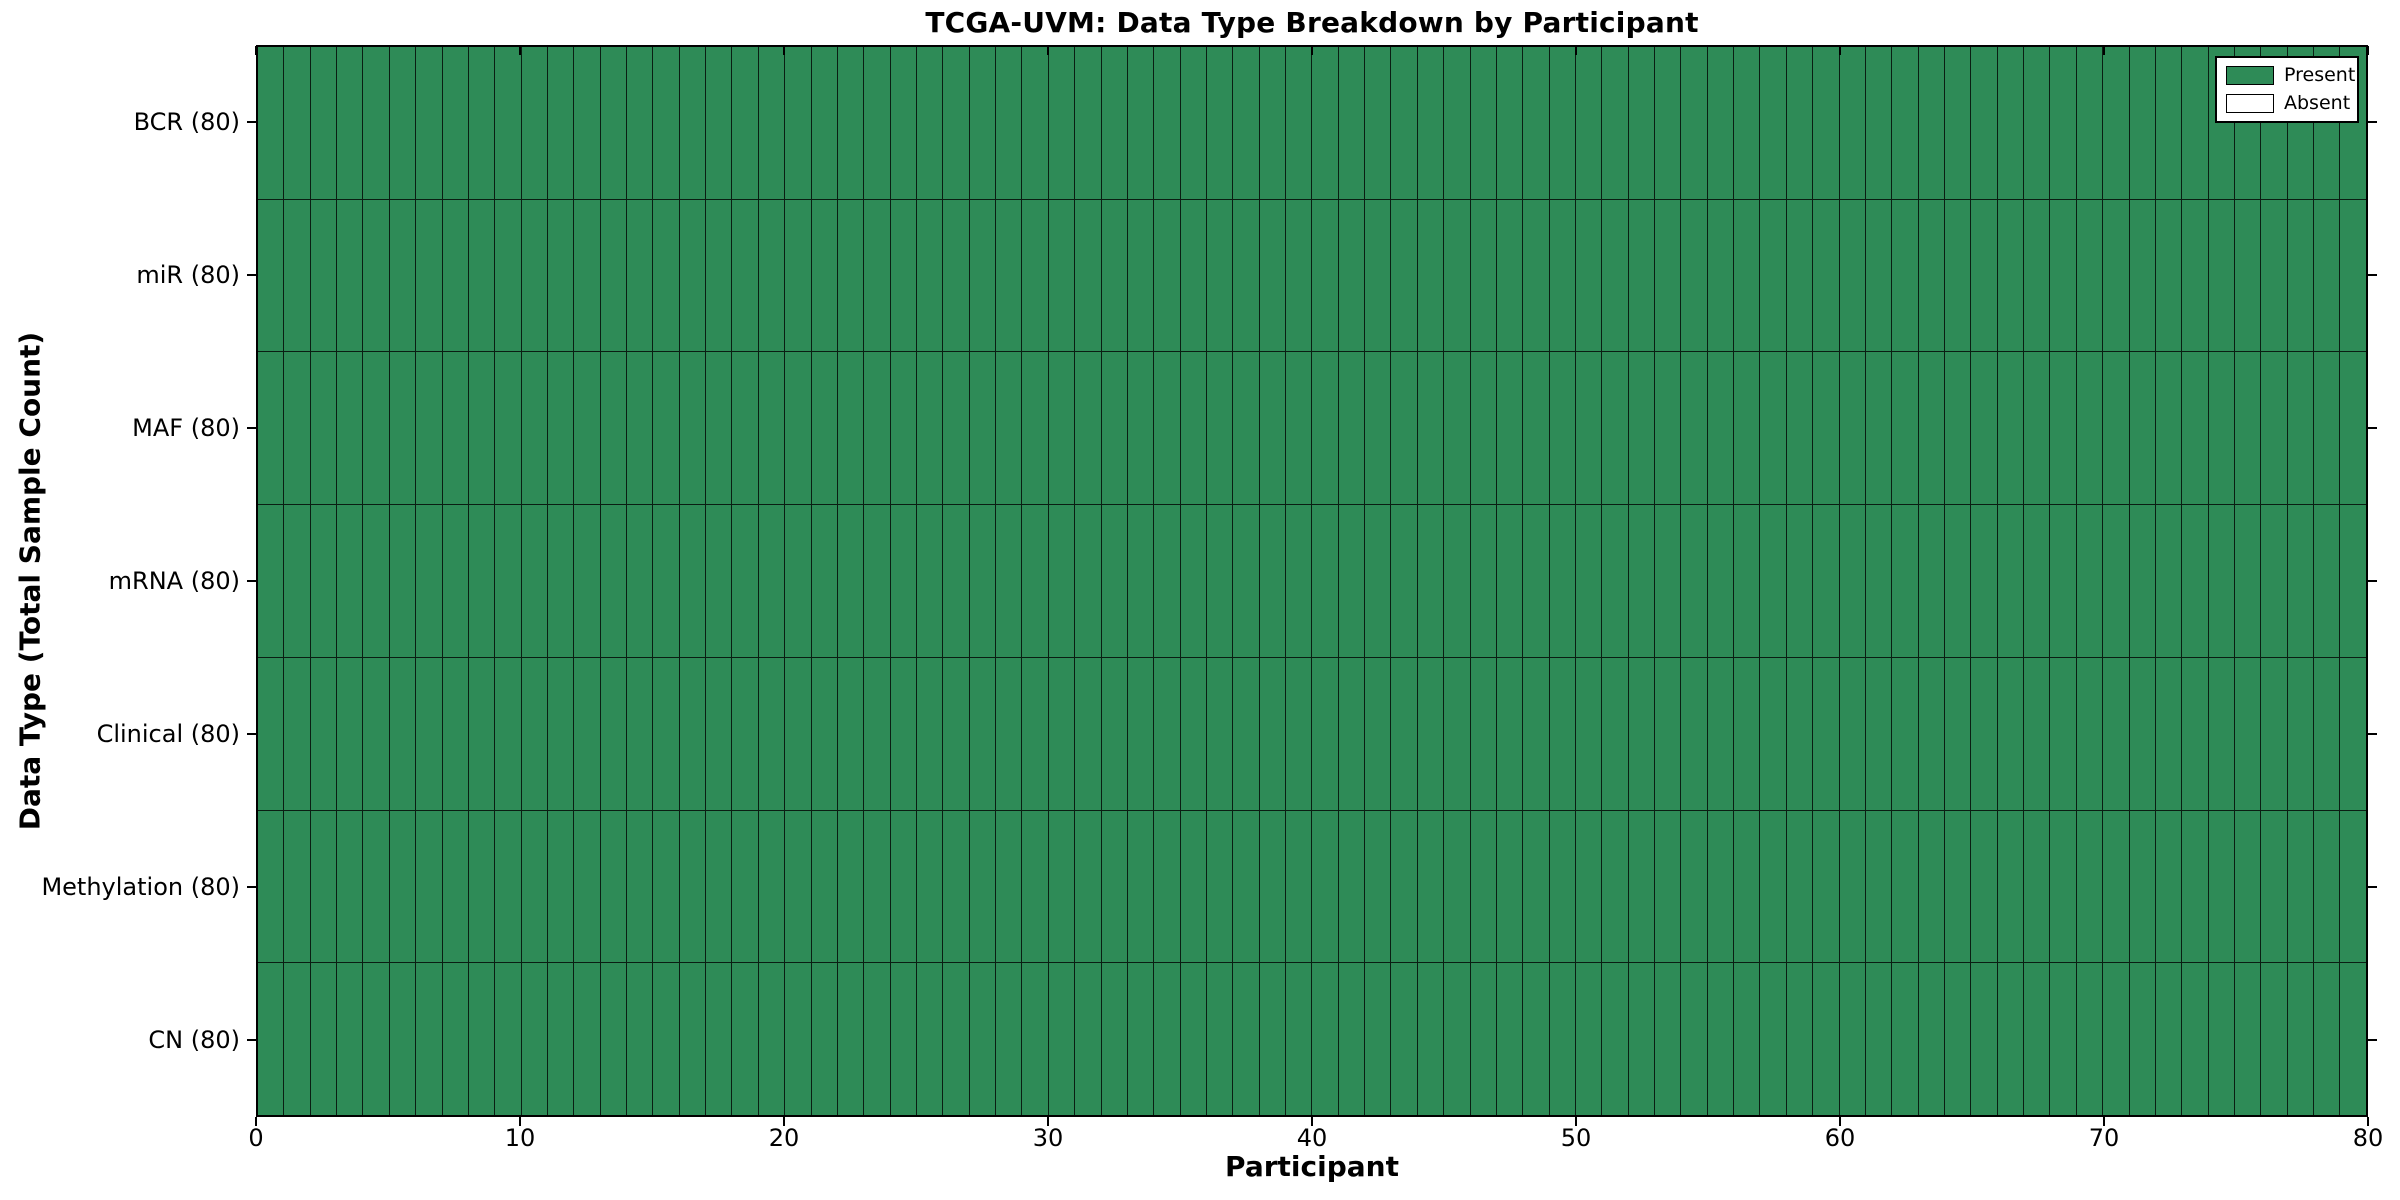 The height and width of the screenshot is (1200, 2400). What do you see at coordinates (1312, 1166) in the screenshot?
I see `x-axis-title: Participant` at bounding box center [1312, 1166].